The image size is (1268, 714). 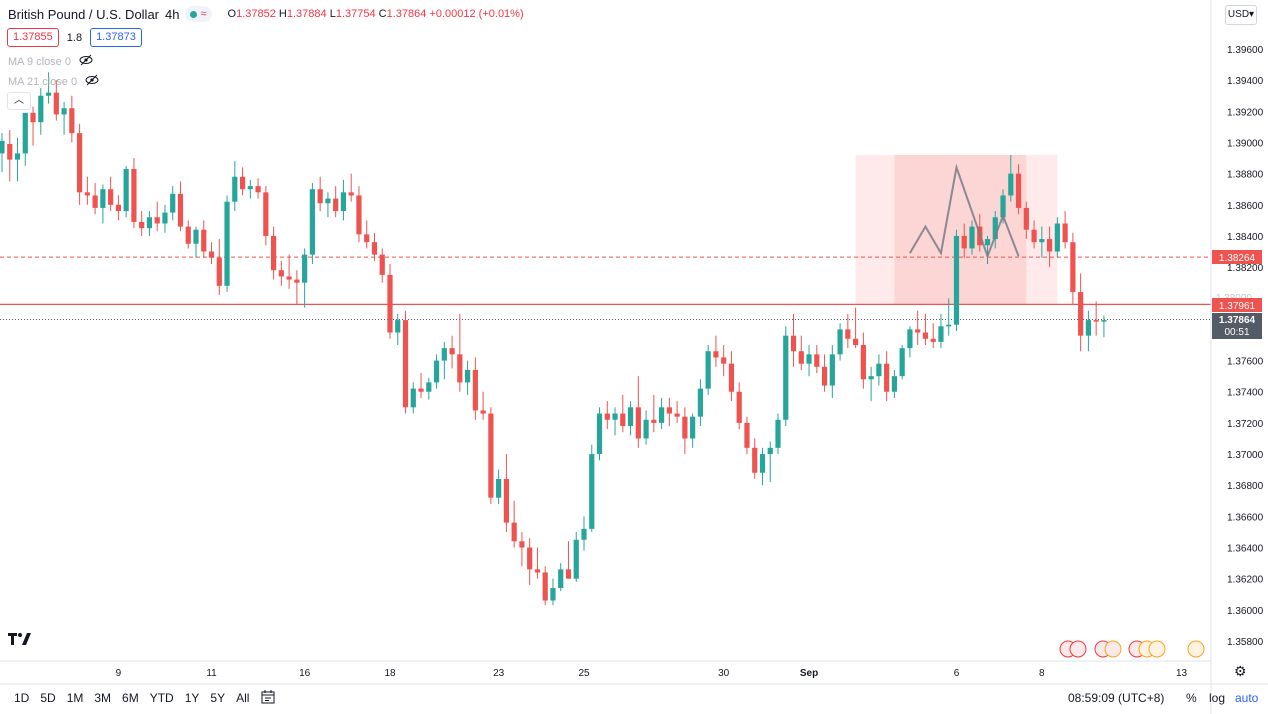 I want to click on head-shoulders-line, so click(x=964, y=211).